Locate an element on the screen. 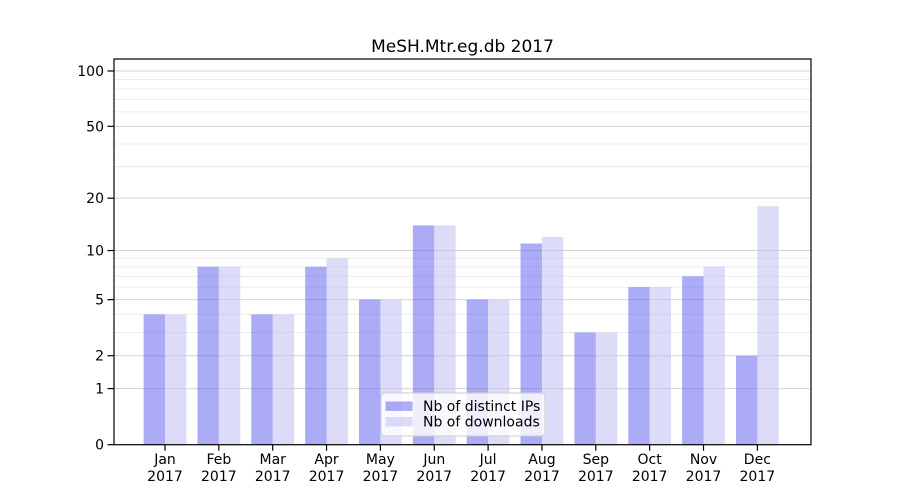 This screenshot has width=900, height=500. legend-label-distinct-ips: Nb of distinct IPs is located at coordinates (481, 407).